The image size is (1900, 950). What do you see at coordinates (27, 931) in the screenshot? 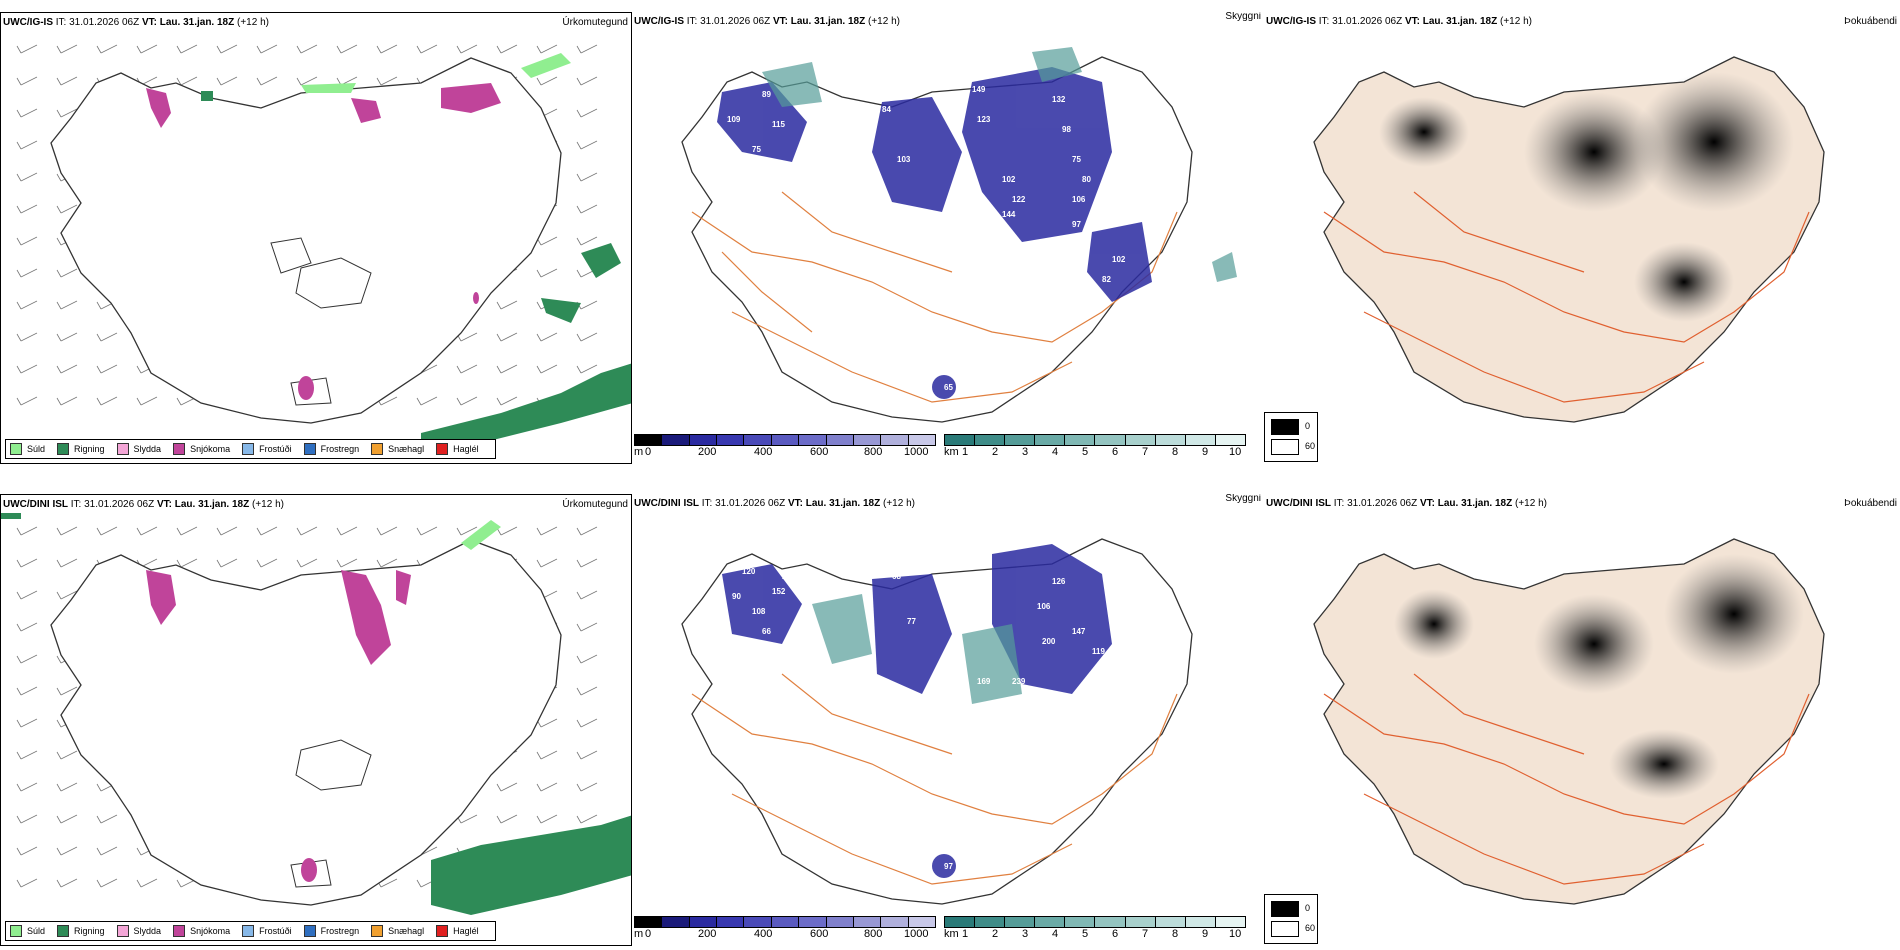
I see `legend-item-drizzle: Súld` at bounding box center [27, 931].